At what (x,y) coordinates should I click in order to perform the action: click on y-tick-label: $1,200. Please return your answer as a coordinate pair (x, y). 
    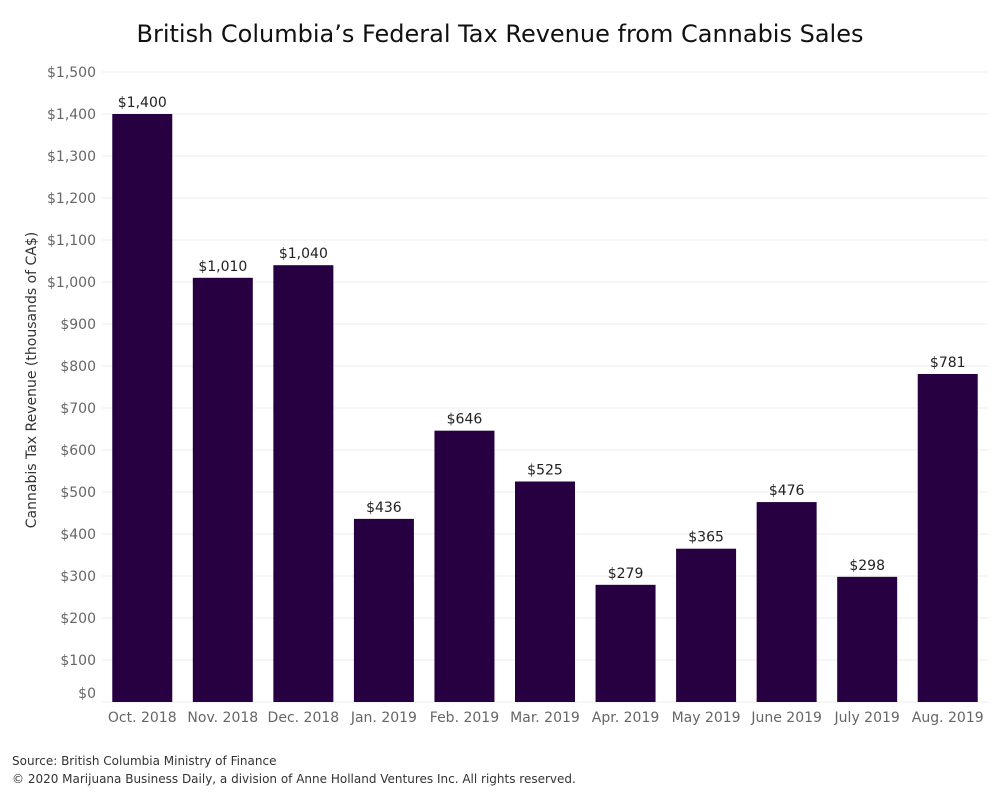
    Looking at the image, I should click on (71, 199).